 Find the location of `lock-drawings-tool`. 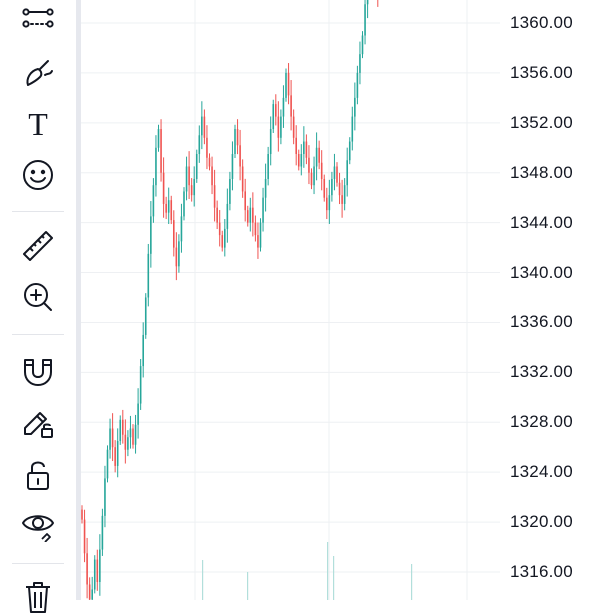

lock-drawings-tool is located at coordinates (38, 422).